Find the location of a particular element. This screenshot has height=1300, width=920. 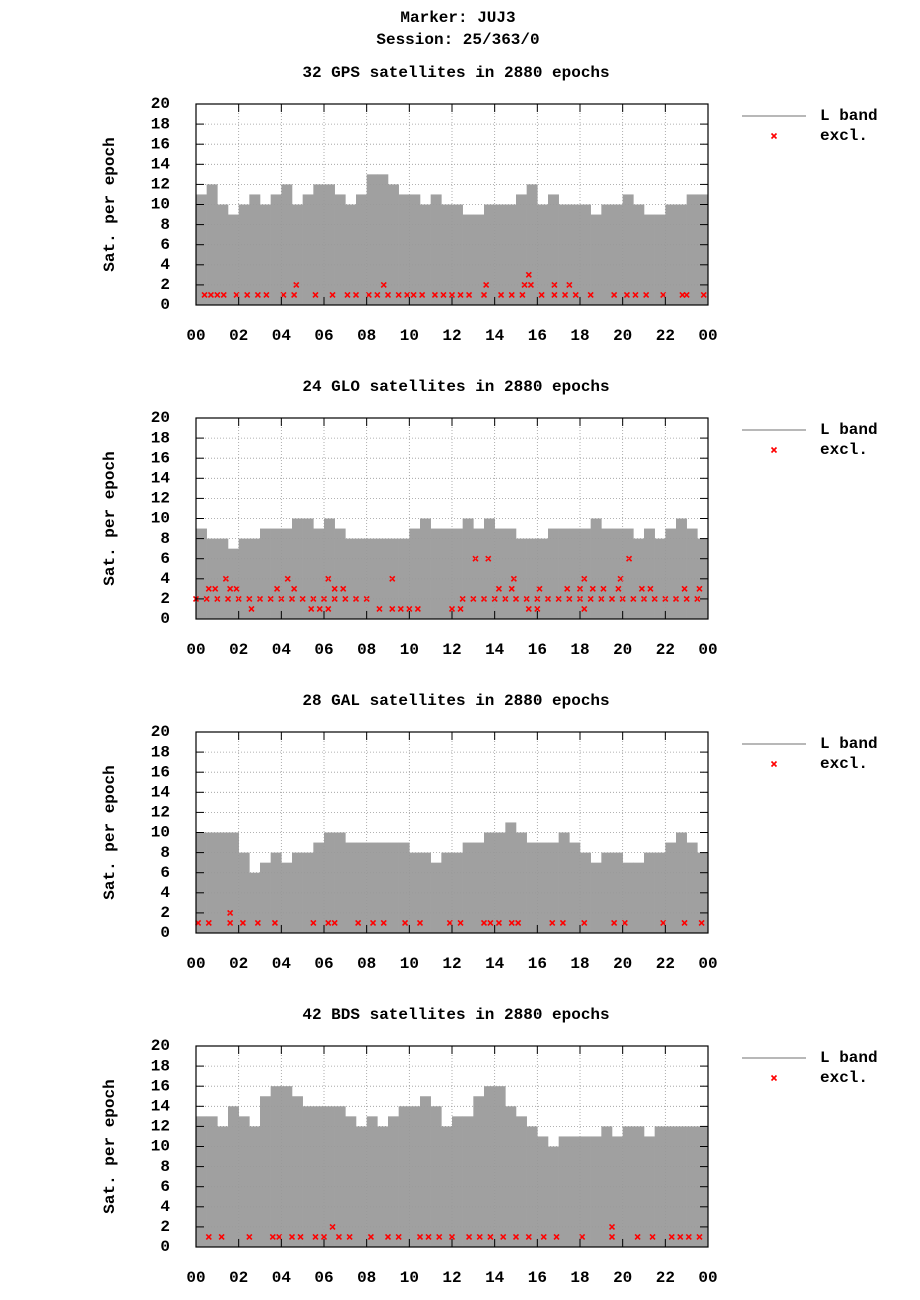

y-tick-label: 12 is located at coordinates (160, 1127).